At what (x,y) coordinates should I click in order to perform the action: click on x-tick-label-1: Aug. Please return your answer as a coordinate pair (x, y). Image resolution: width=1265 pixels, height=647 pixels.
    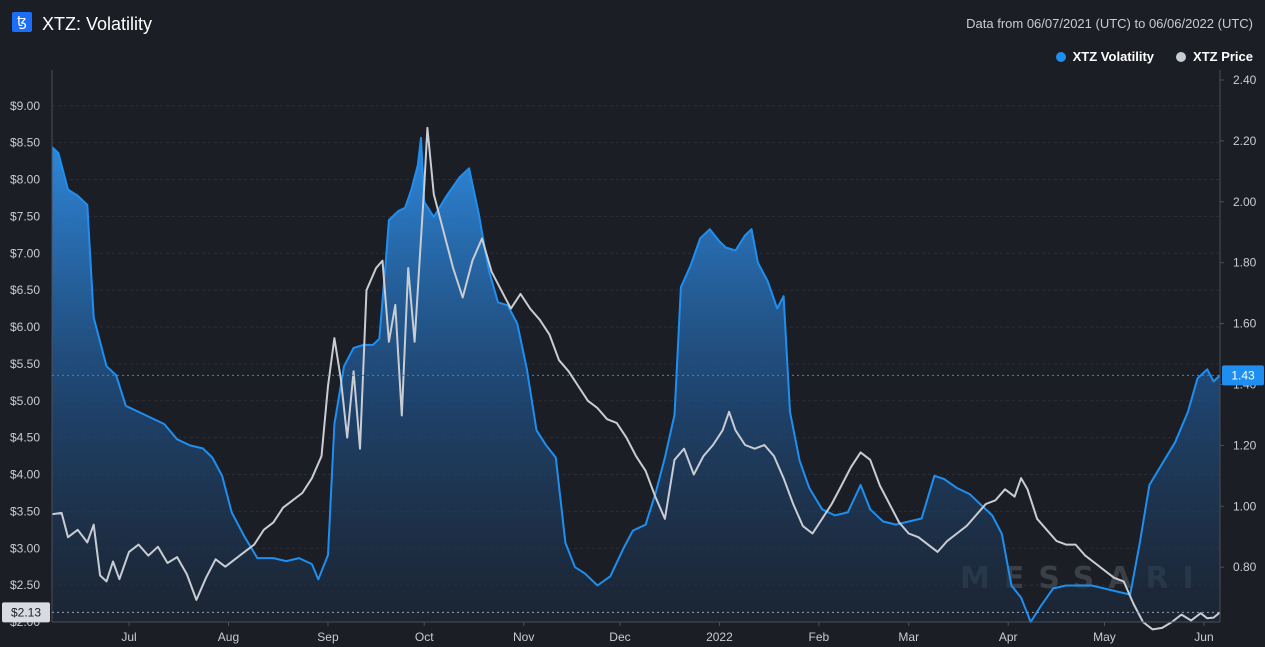
    Looking at the image, I should click on (228, 637).